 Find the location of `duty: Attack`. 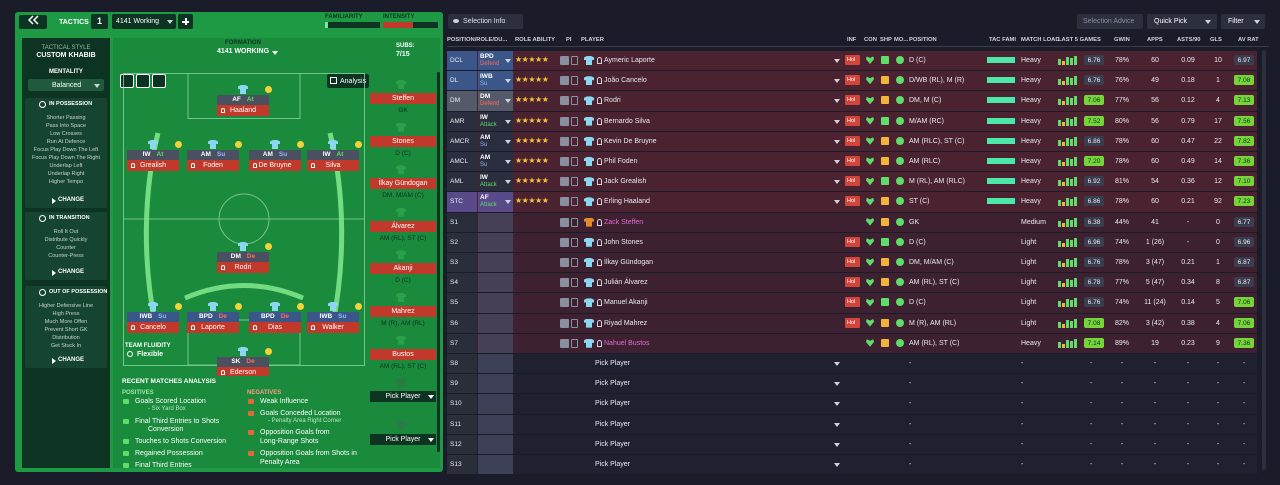

duty: Attack is located at coordinates (488, 124).